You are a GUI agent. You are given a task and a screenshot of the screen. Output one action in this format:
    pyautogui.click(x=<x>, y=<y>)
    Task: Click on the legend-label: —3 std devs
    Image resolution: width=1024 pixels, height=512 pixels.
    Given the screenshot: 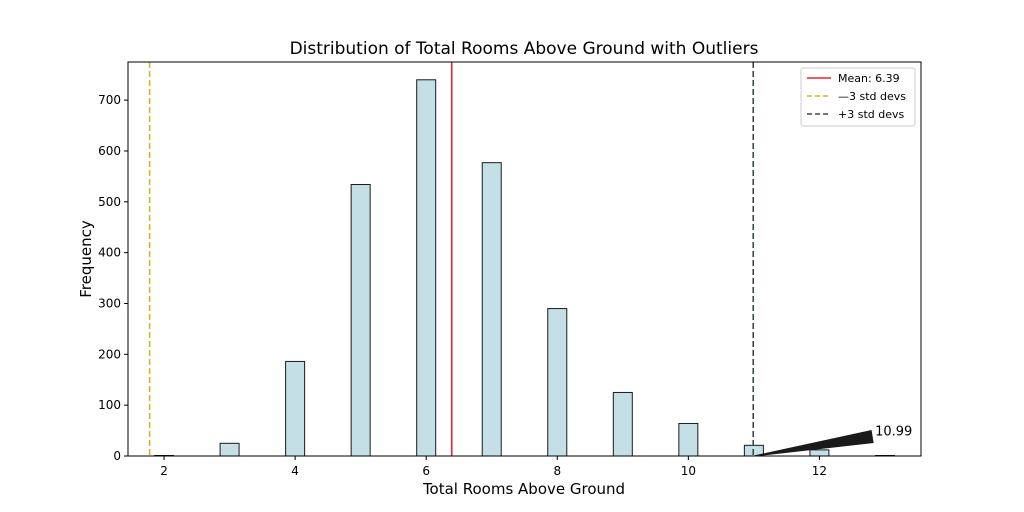 What is the action you would take?
    pyautogui.click(x=872, y=96)
    